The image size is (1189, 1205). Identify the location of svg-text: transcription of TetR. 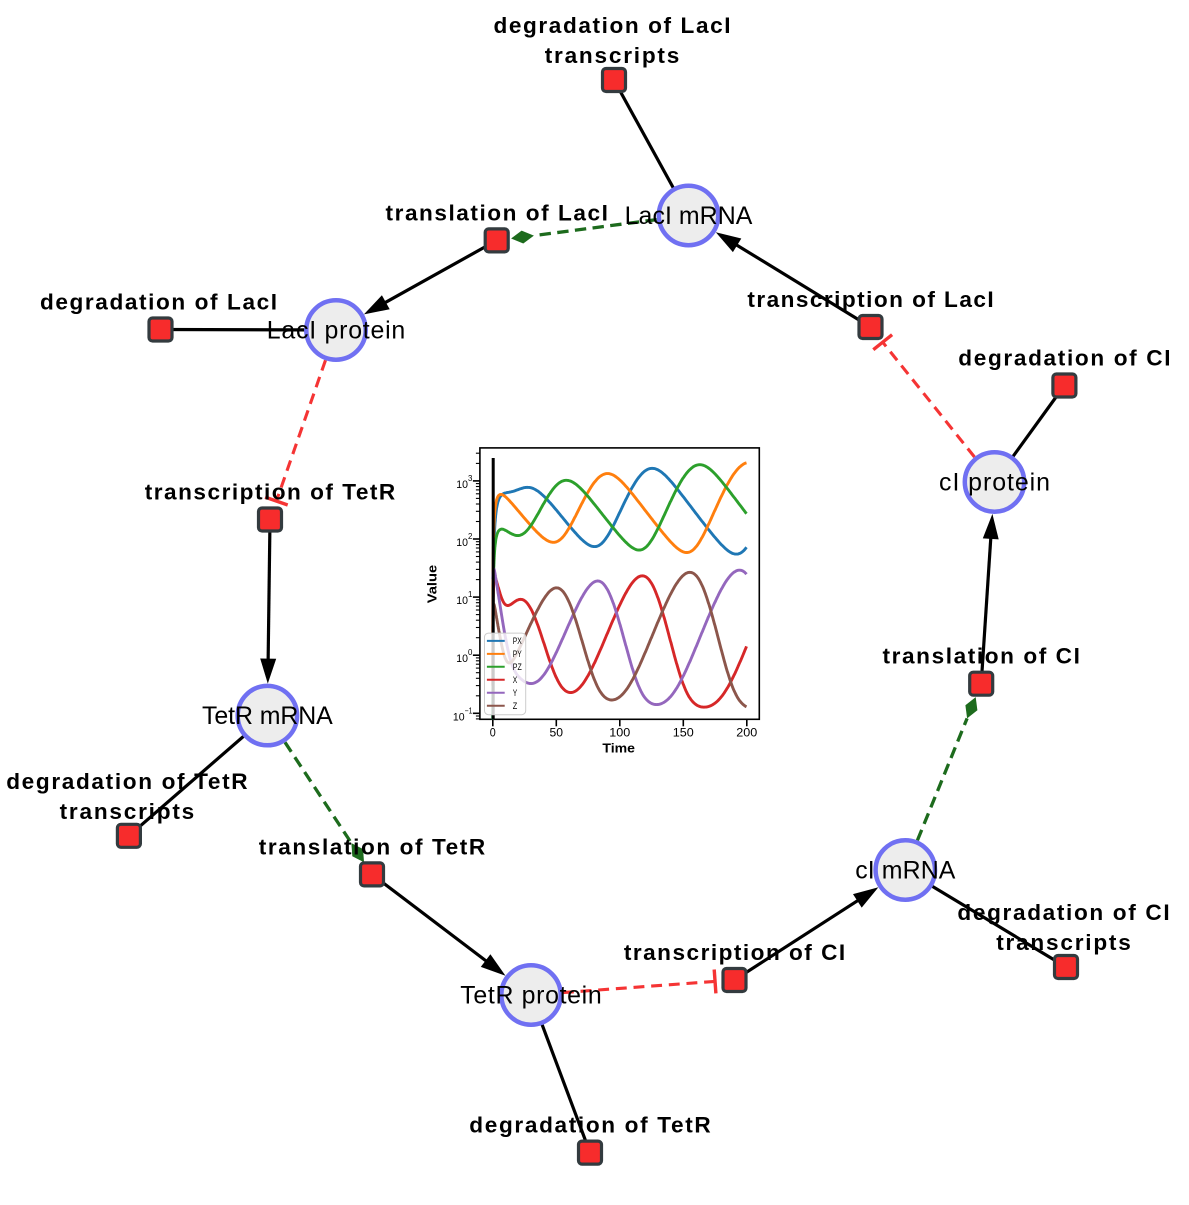
(270, 492).